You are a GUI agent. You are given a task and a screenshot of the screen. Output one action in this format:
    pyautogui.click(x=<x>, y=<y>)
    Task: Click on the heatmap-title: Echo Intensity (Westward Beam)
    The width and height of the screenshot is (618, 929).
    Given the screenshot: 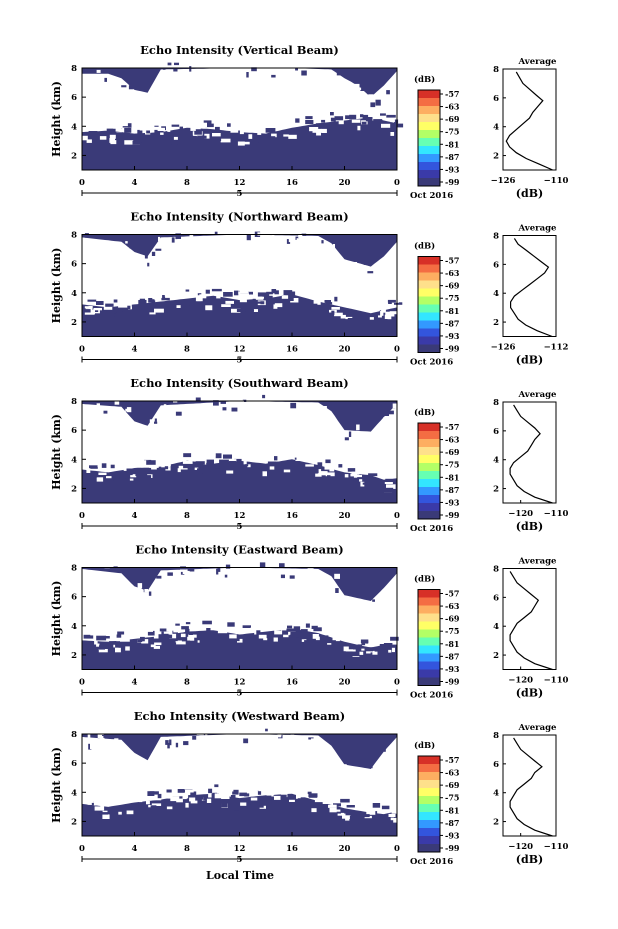 What is the action you would take?
    pyautogui.click(x=239, y=716)
    